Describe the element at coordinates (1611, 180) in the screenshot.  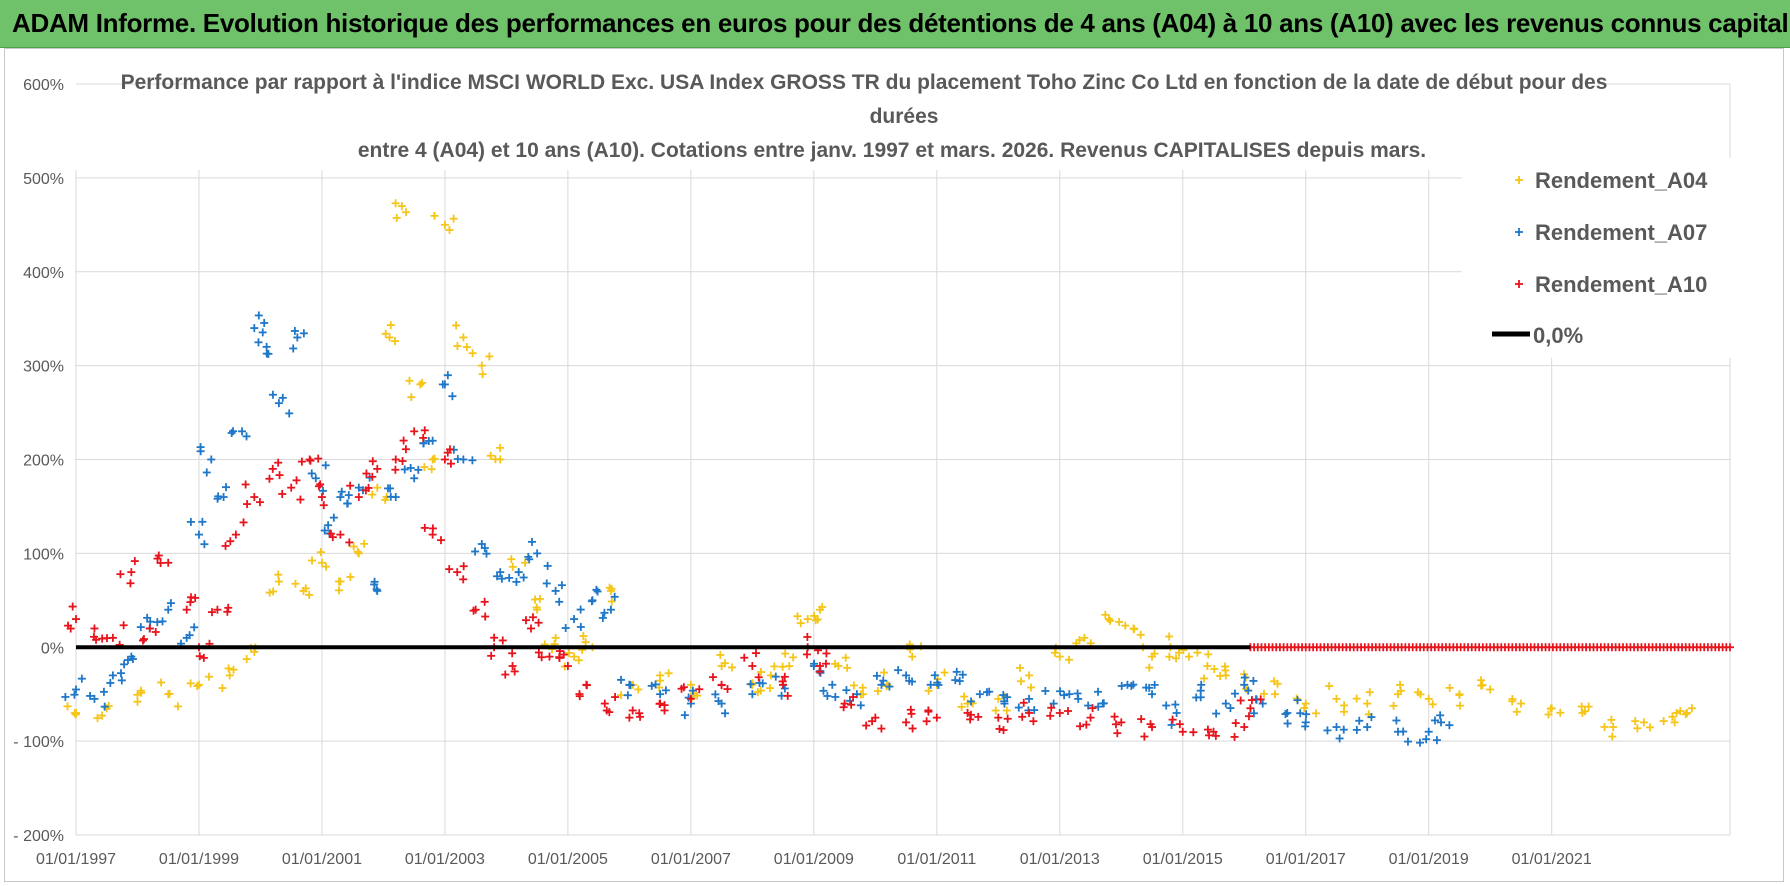
I see `legend-item-a04: Rendement_A04` at that location.